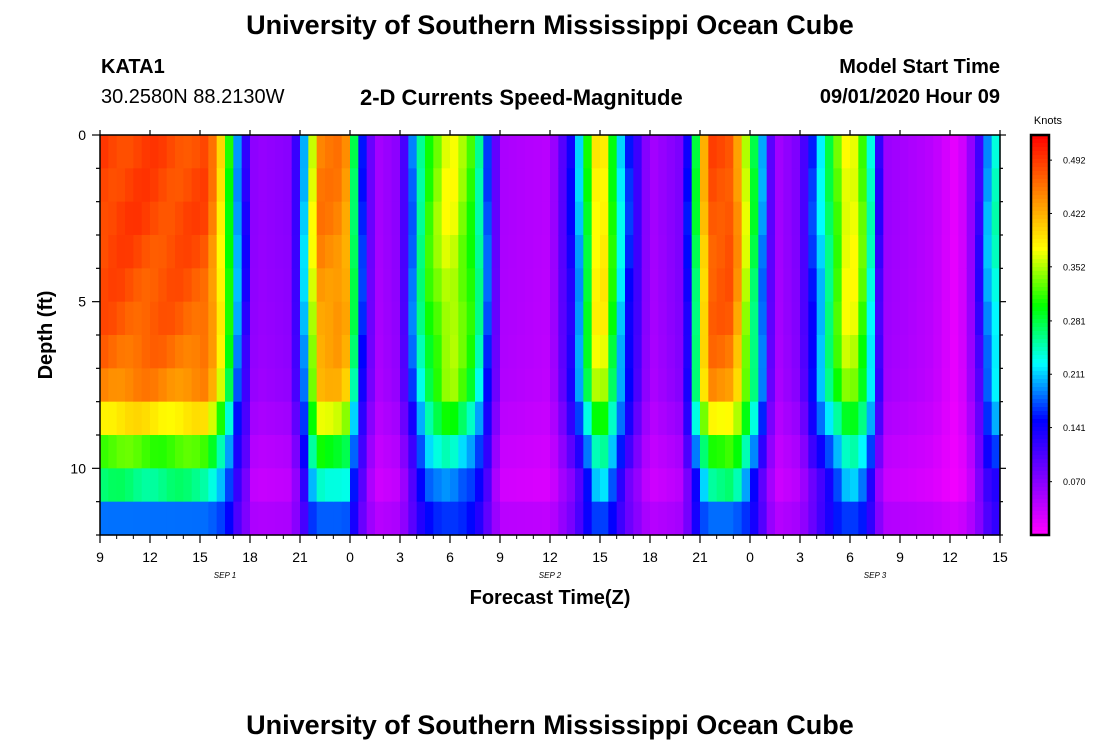  What do you see at coordinates (133, 67) in the screenshot?
I see `station-id: KATA1` at bounding box center [133, 67].